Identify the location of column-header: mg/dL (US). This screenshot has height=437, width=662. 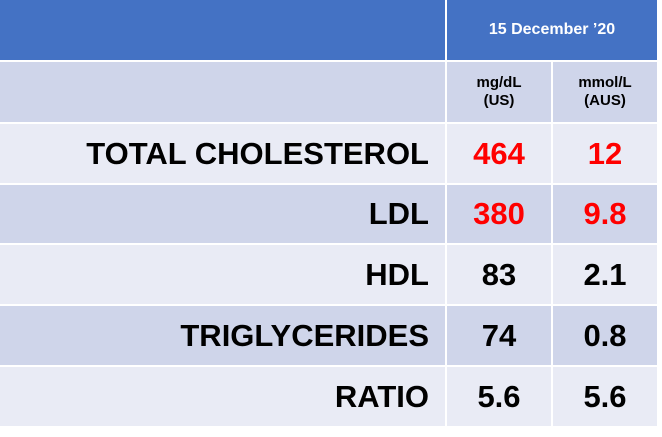
(499, 92).